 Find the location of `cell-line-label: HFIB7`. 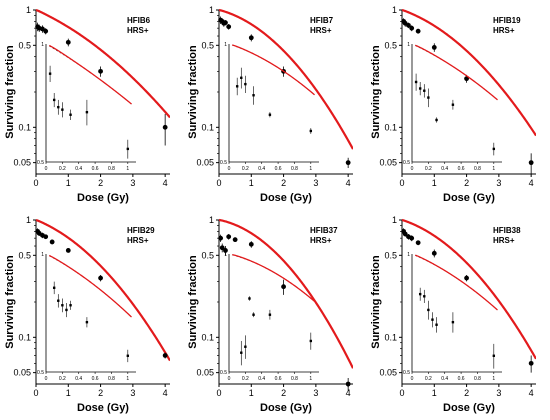

cell-line-label: HFIB7 is located at coordinates (322, 20).